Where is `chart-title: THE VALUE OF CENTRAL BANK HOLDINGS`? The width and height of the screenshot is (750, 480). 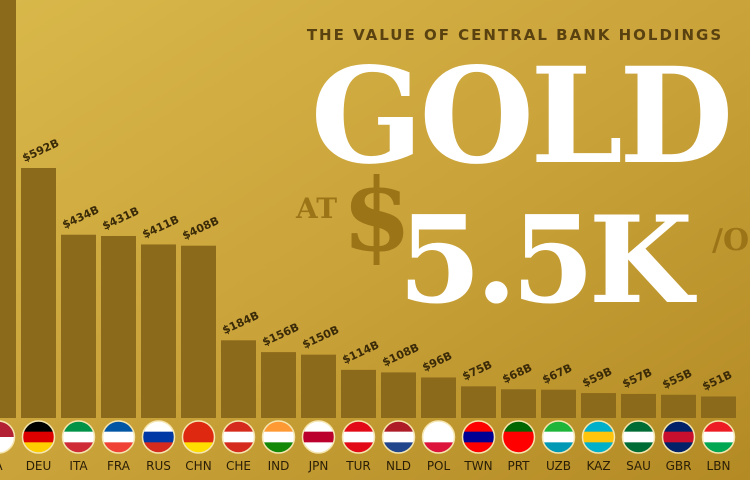
chart-title: THE VALUE OF CENTRAL BANK HOLDINGS is located at coordinates (515, 35).